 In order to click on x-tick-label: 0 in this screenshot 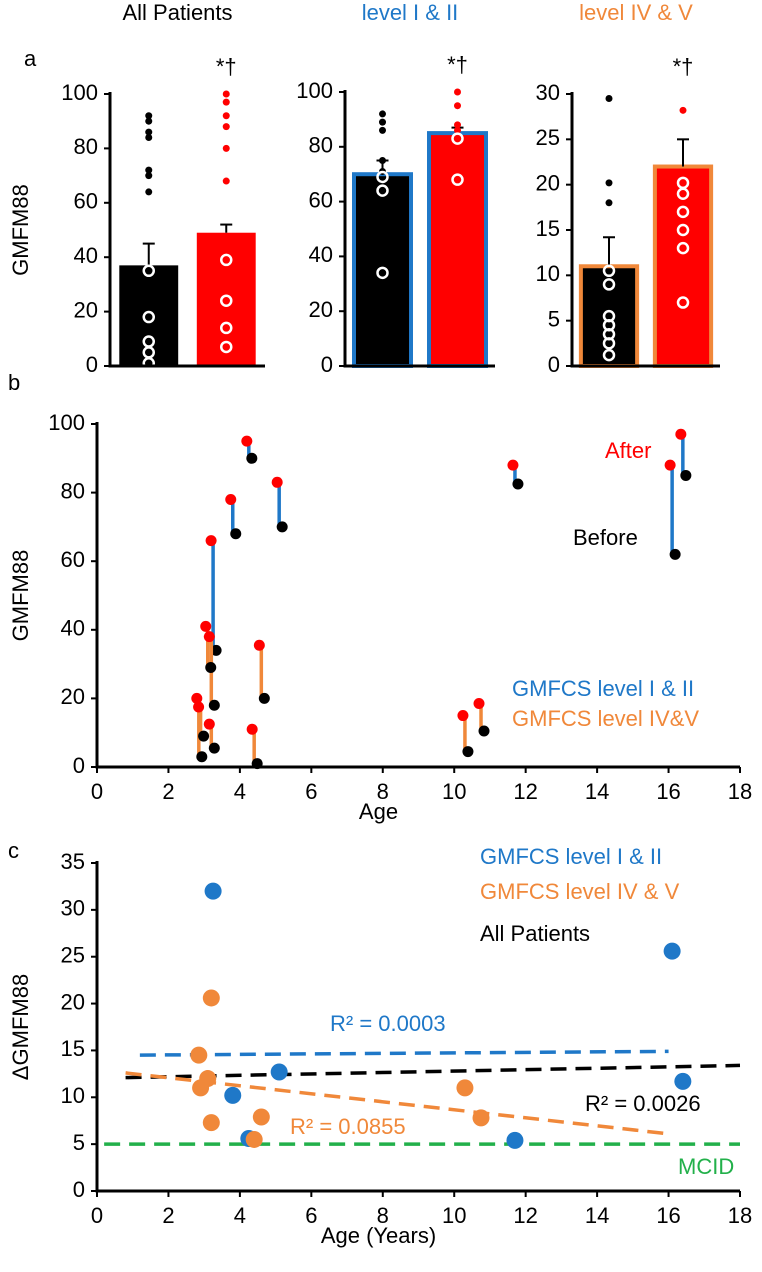, I will do `click(97, 1215)`.